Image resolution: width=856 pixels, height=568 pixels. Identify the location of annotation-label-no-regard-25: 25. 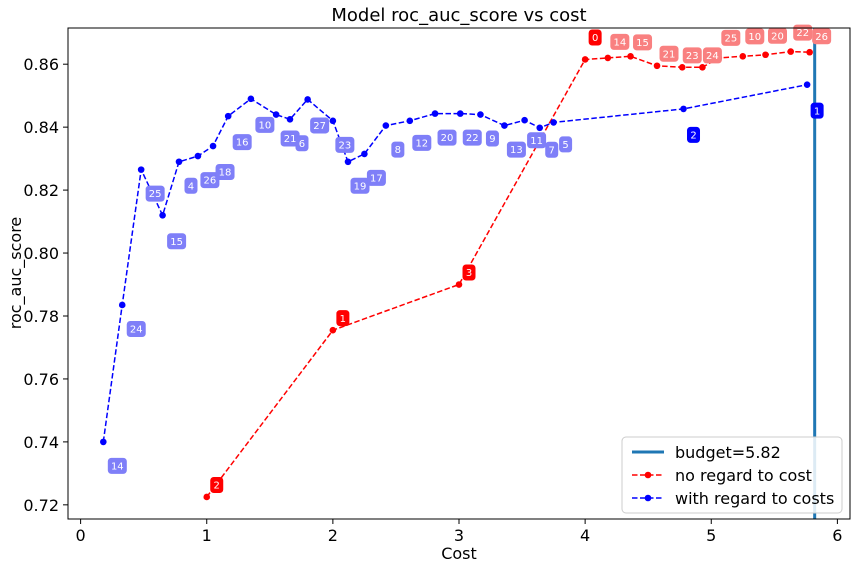
(730, 39).